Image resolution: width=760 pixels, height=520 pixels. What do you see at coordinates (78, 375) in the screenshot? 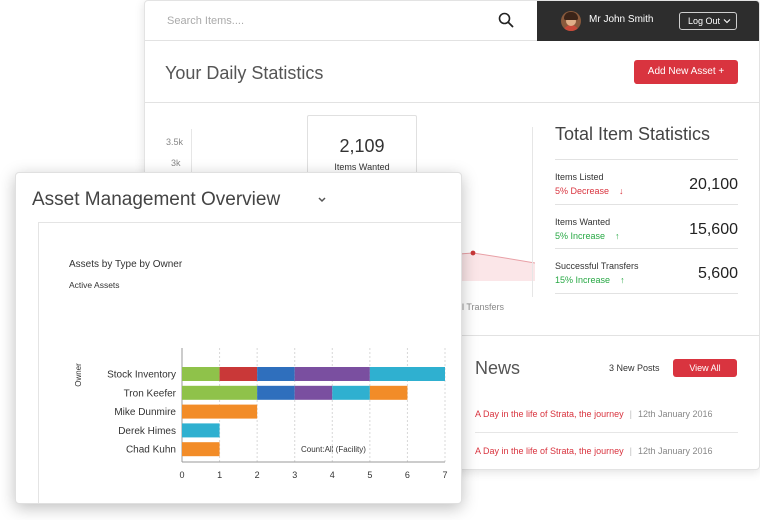
I see `y-axis-label: Owner` at bounding box center [78, 375].